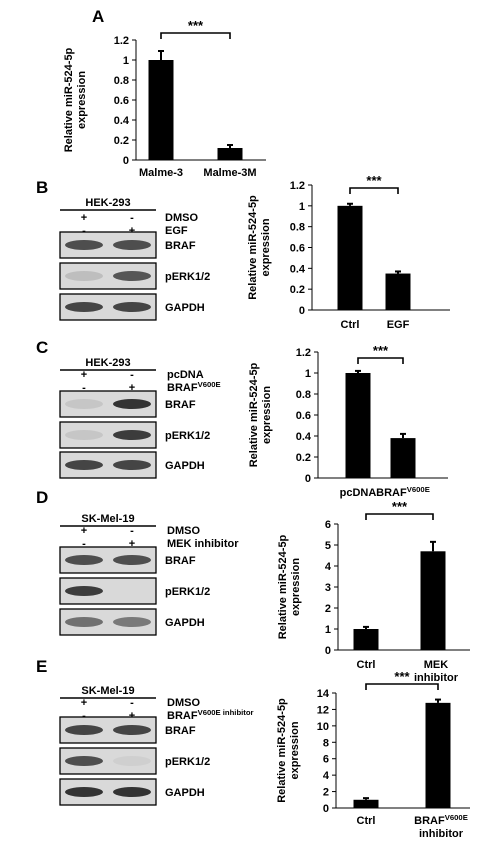 This screenshot has width=500, height=841. What do you see at coordinates (374, 180) in the screenshot?
I see `chart-b-significance-label: ***` at bounding box center [374, 180].